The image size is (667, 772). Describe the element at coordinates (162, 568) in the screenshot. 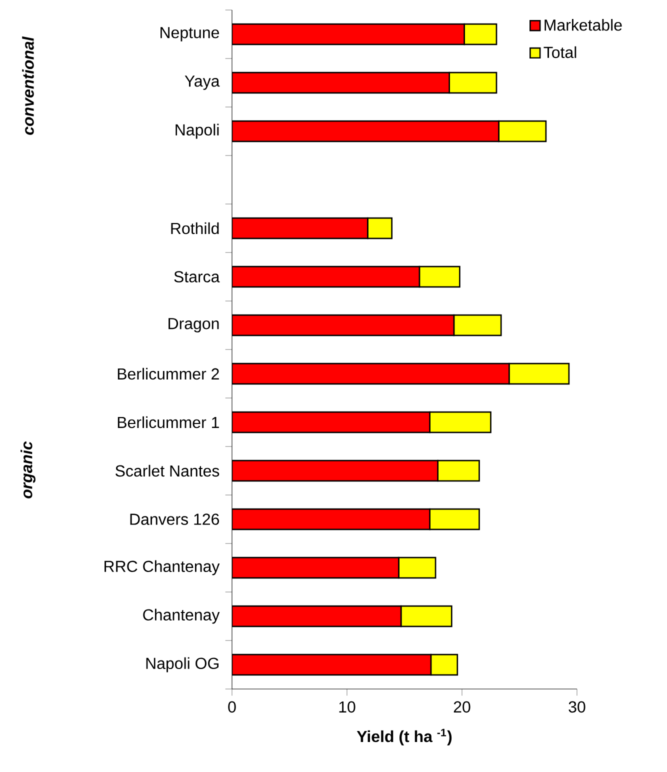

I see `y-tick-label: RRC Chantenay` at that location.